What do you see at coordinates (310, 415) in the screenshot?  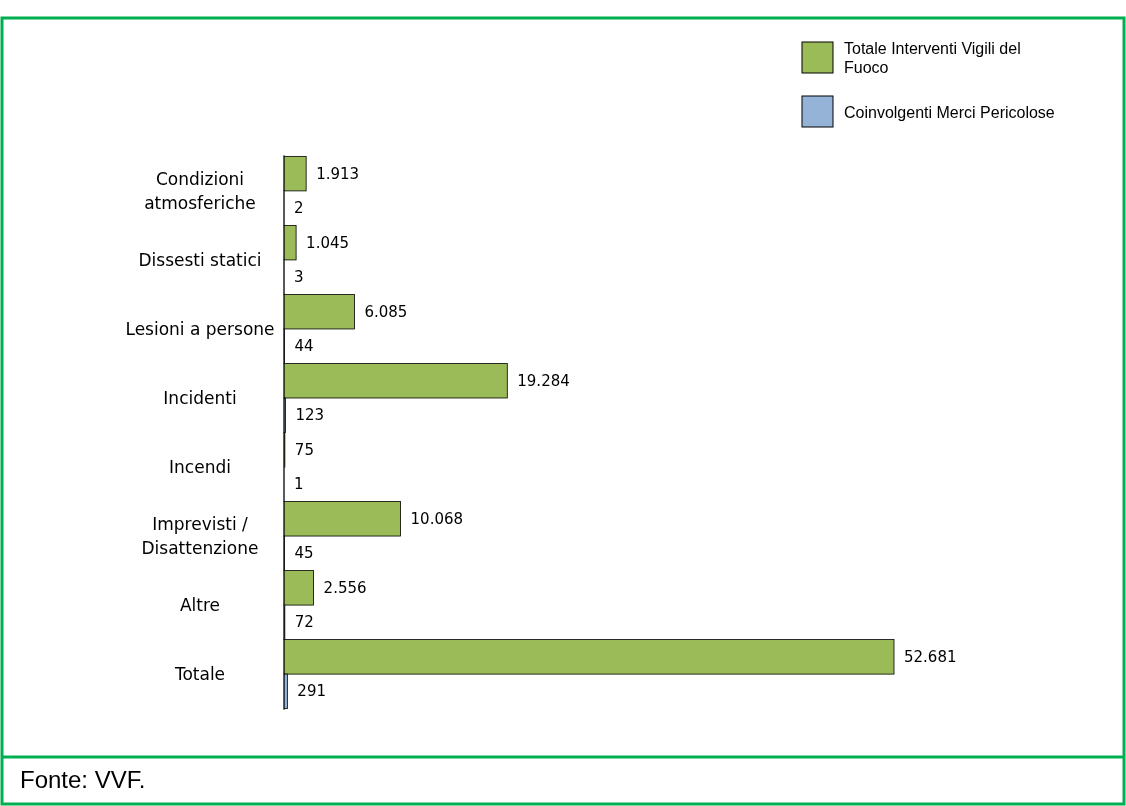 I see `data-label: 123` at bounding box center [310, 415].